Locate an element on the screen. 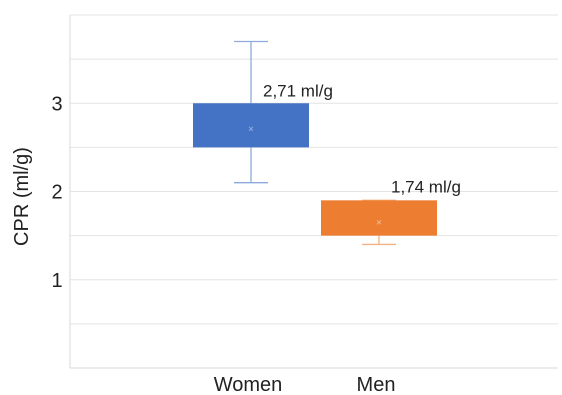 Image resolution: width=562 pixels, height=395 pixels. box-women: 2,71 ml/g is located at coordinates (263, 112).